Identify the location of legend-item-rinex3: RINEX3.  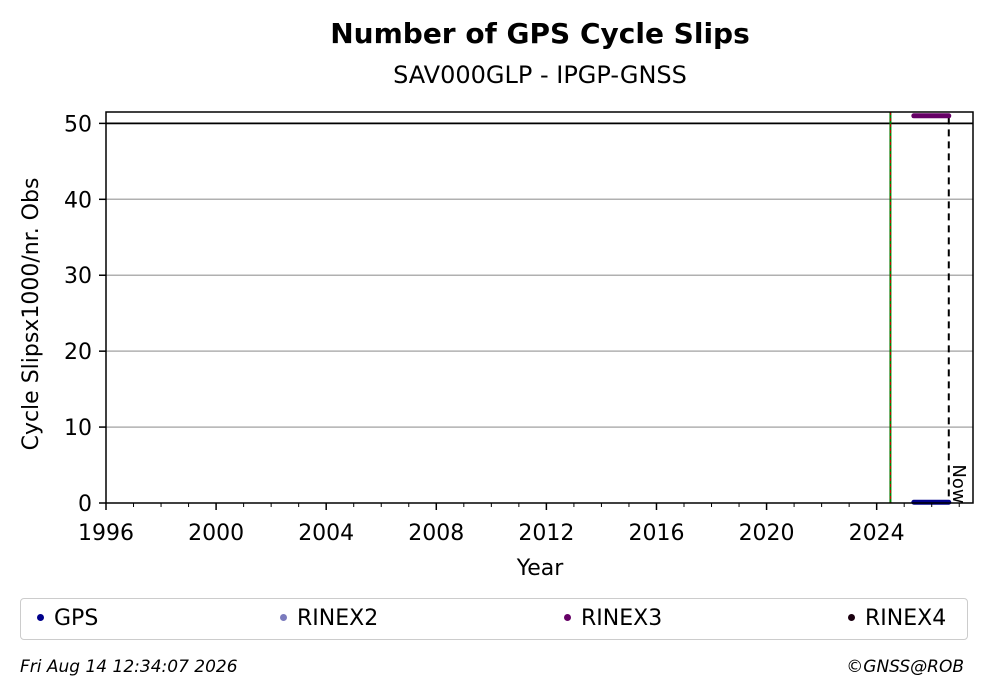
(613, 620).